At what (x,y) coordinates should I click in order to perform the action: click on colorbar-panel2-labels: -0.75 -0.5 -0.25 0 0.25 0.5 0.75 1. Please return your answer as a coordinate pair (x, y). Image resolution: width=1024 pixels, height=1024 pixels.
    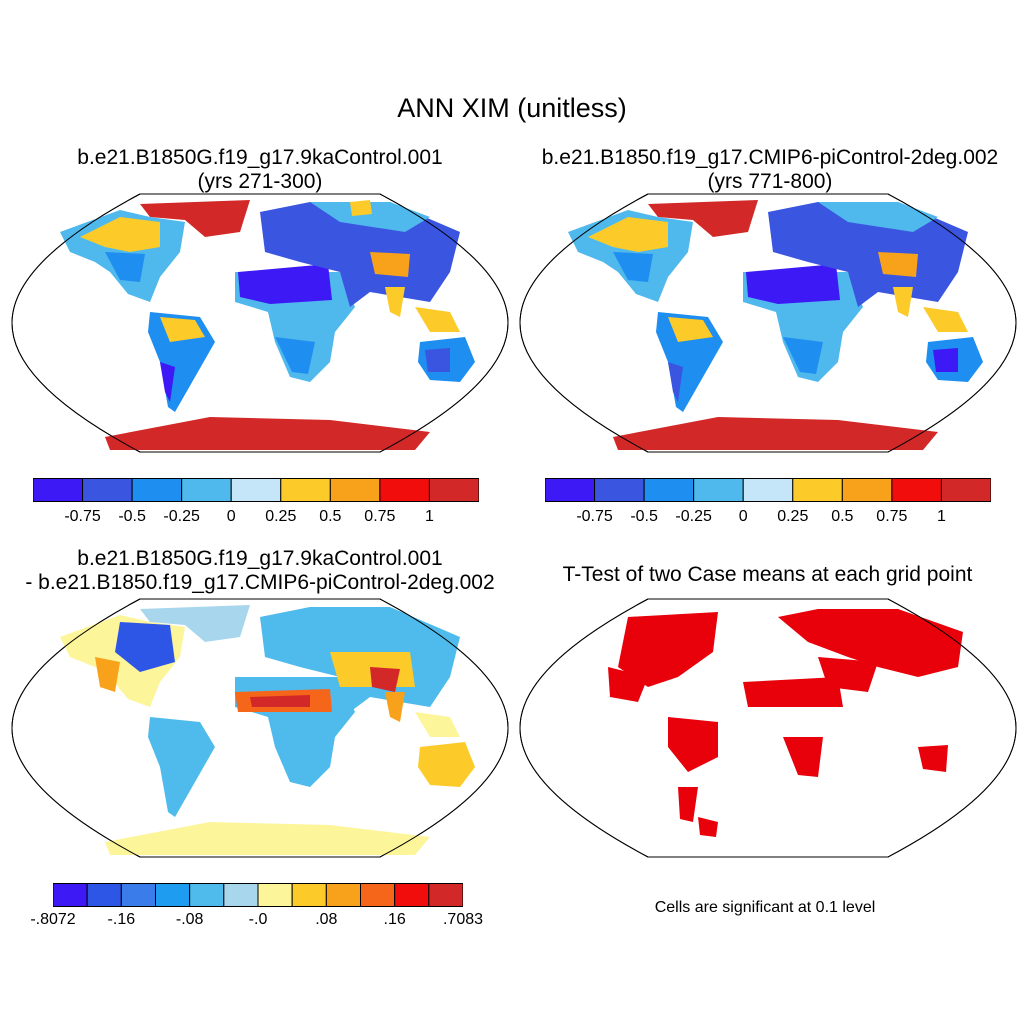
    Looking at the image, I should click on (768, 518).